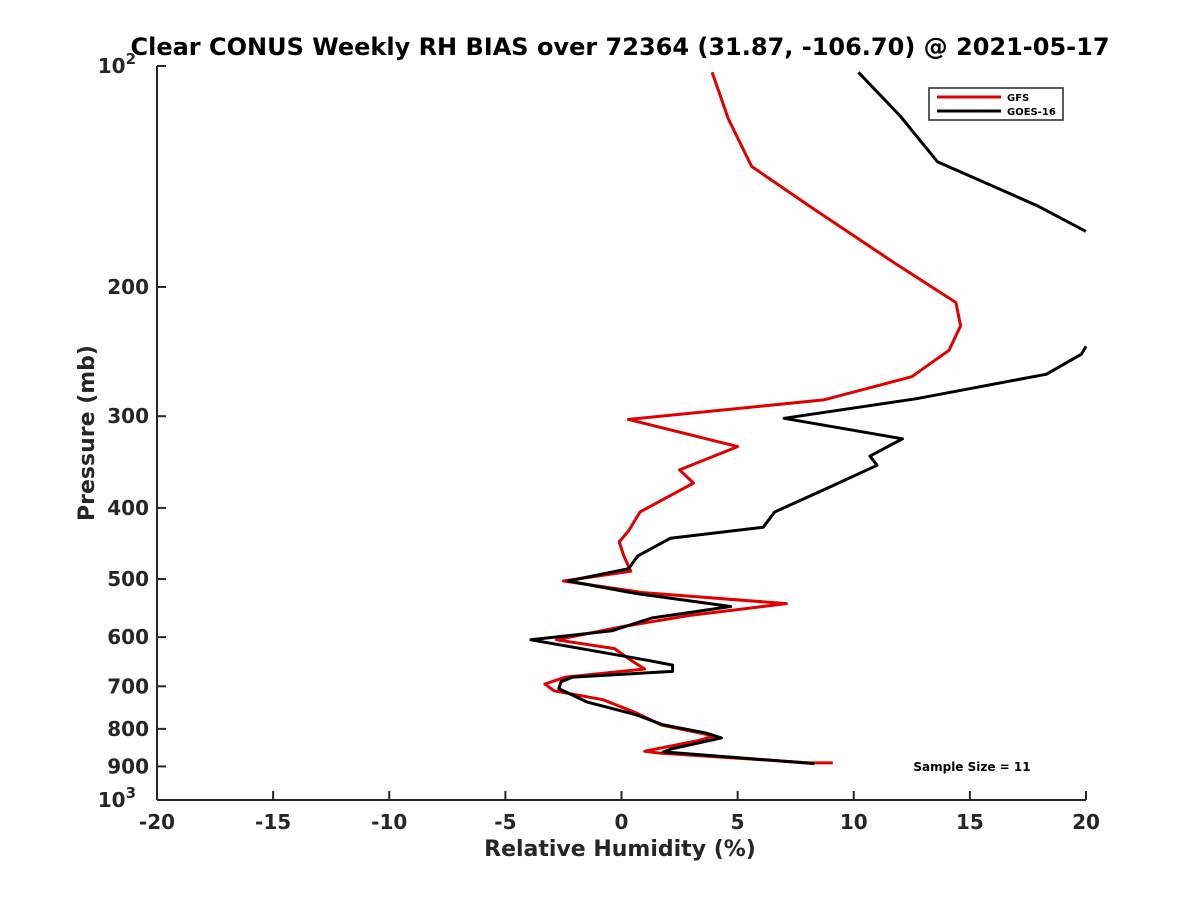  What do you see at coordinates (117, 64) in the screenshot?
I see `y-tick-label: 10²` at bounding box center [117, 64].